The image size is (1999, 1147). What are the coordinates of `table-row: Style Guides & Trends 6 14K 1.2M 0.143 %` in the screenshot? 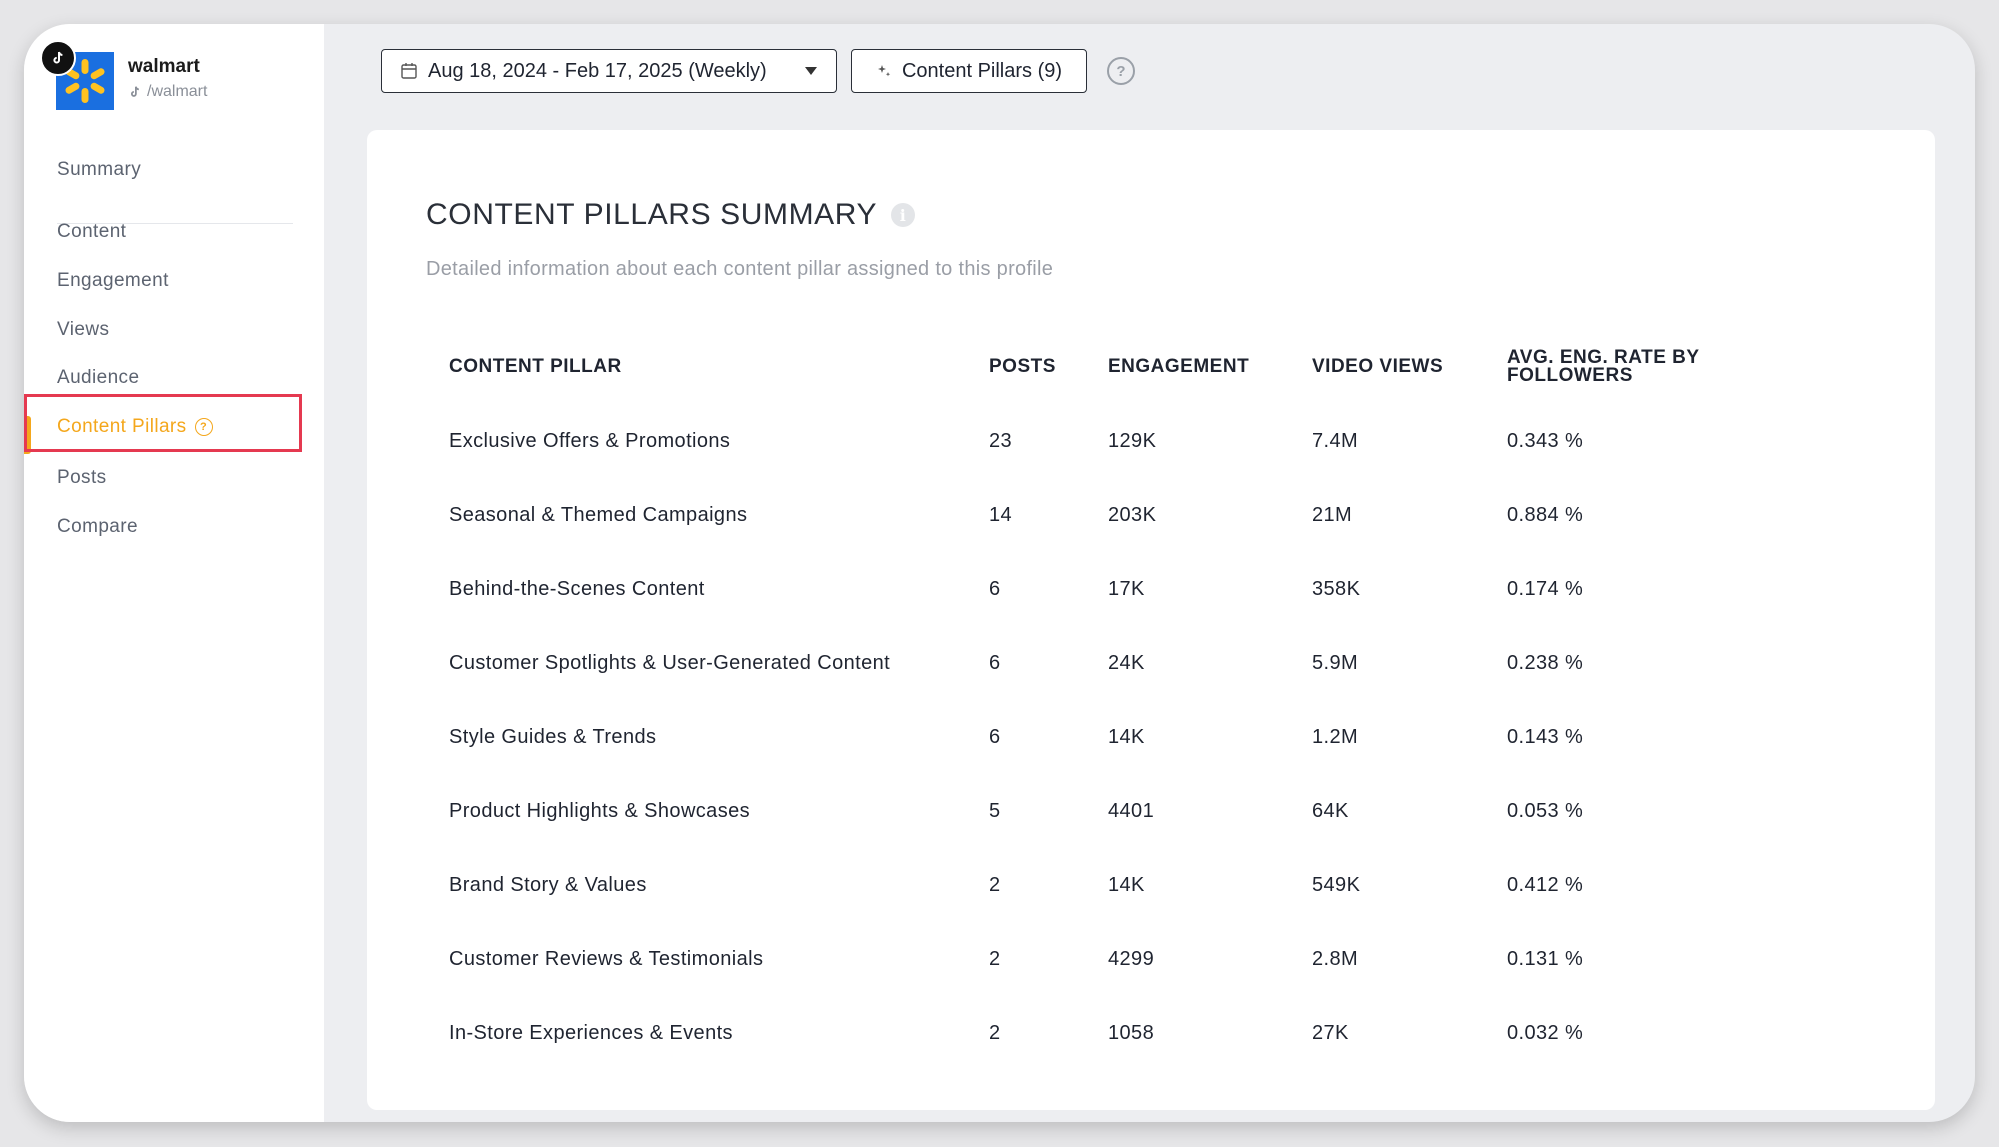 It's located at (1087, 737).